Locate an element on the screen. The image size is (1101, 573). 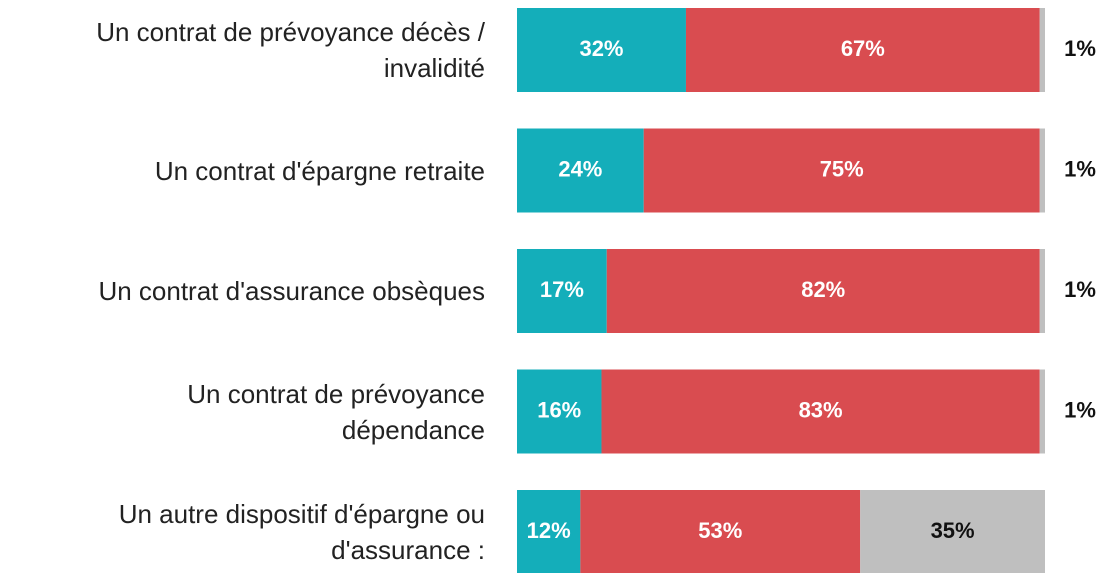
value-label: 32% is located at coordinates (601, 48).